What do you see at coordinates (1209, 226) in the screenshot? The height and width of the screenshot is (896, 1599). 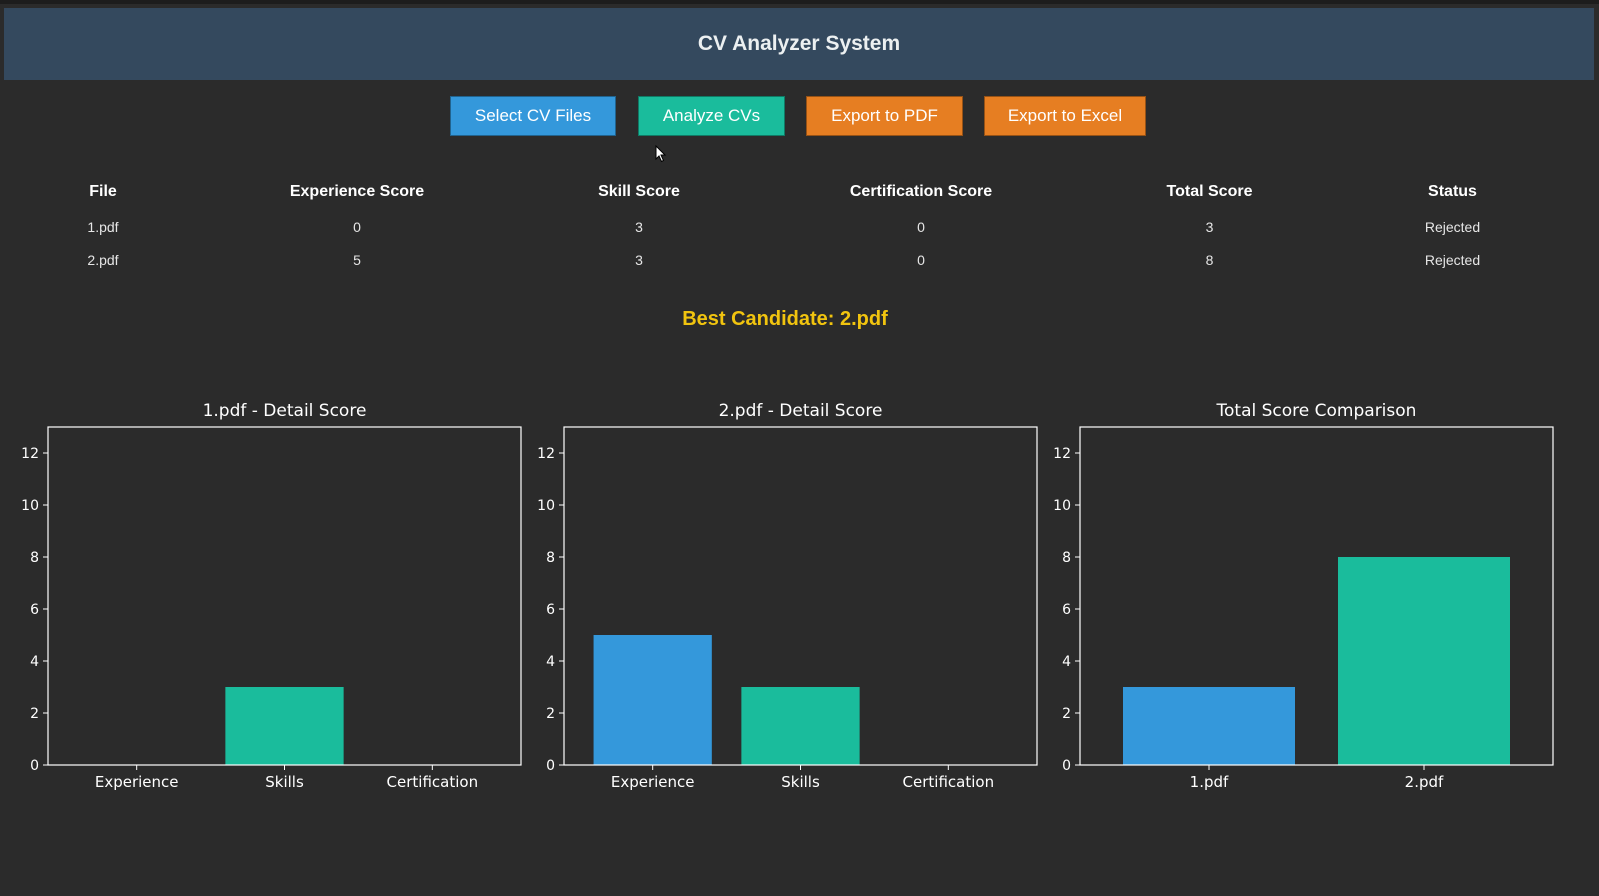 I see `cell-total-score: 3` at bounding box center [1209, 226].